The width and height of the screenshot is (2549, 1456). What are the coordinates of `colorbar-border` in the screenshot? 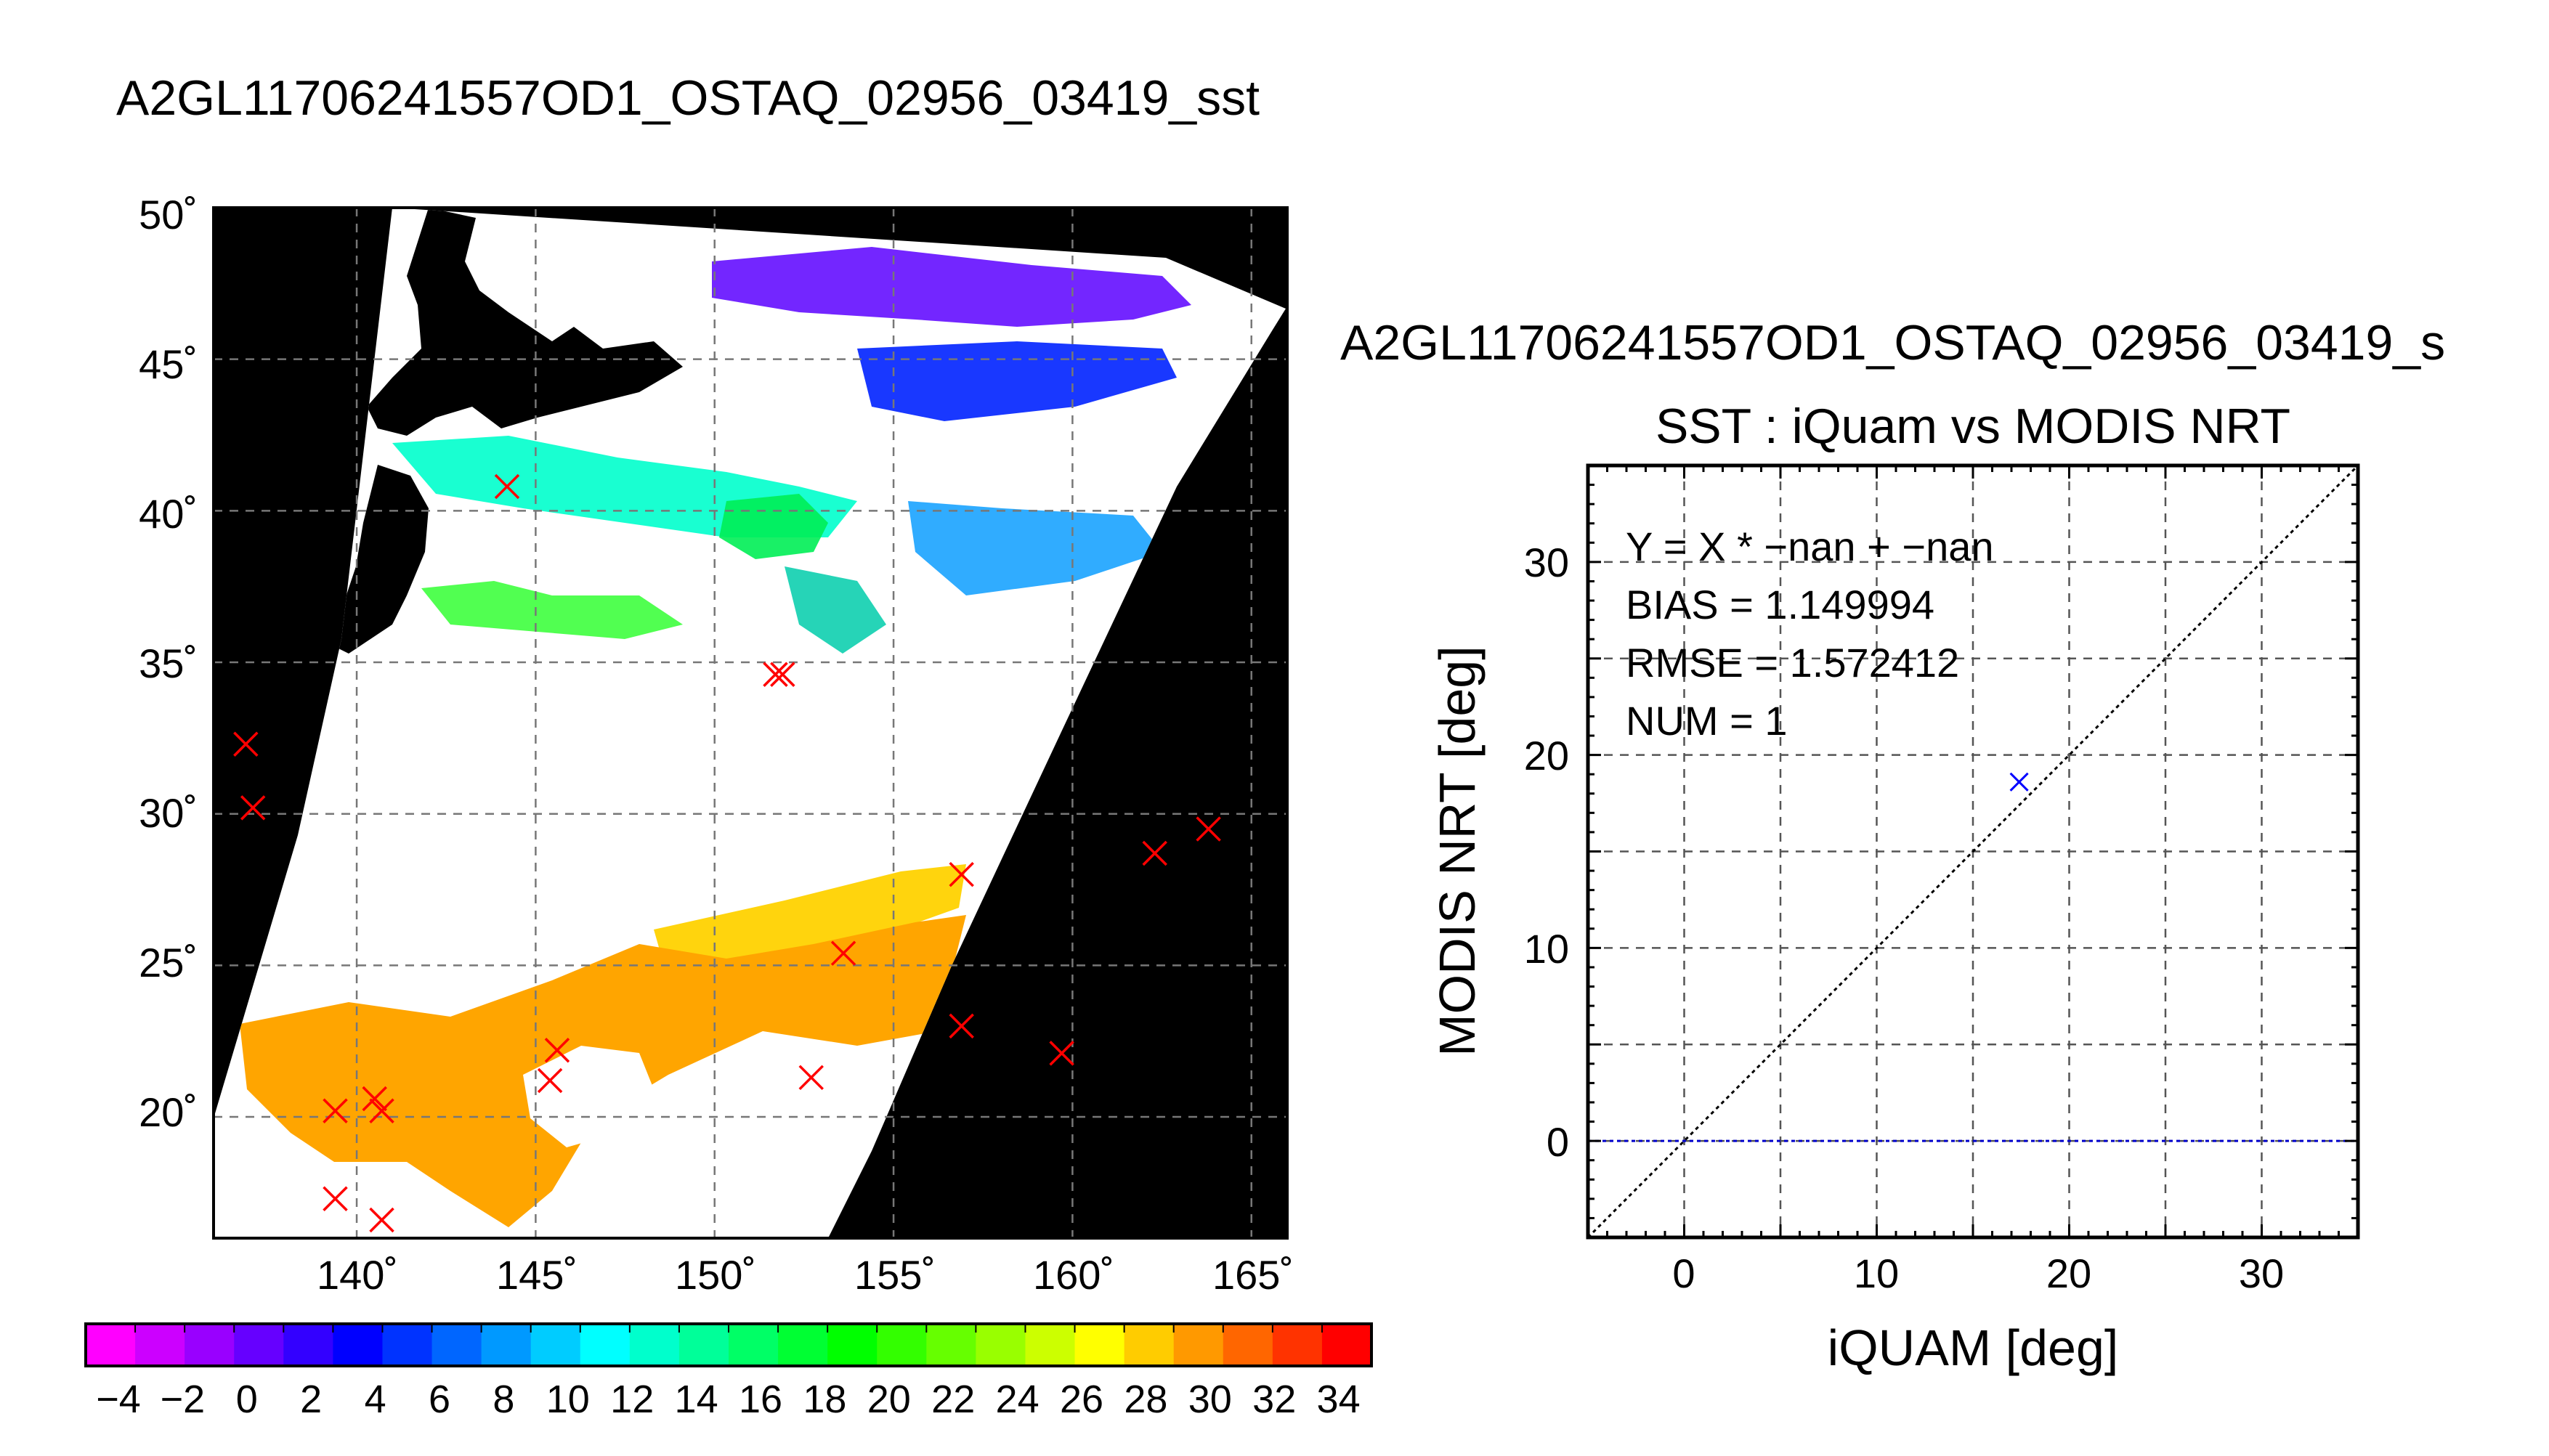 It's located at (729, 1344).